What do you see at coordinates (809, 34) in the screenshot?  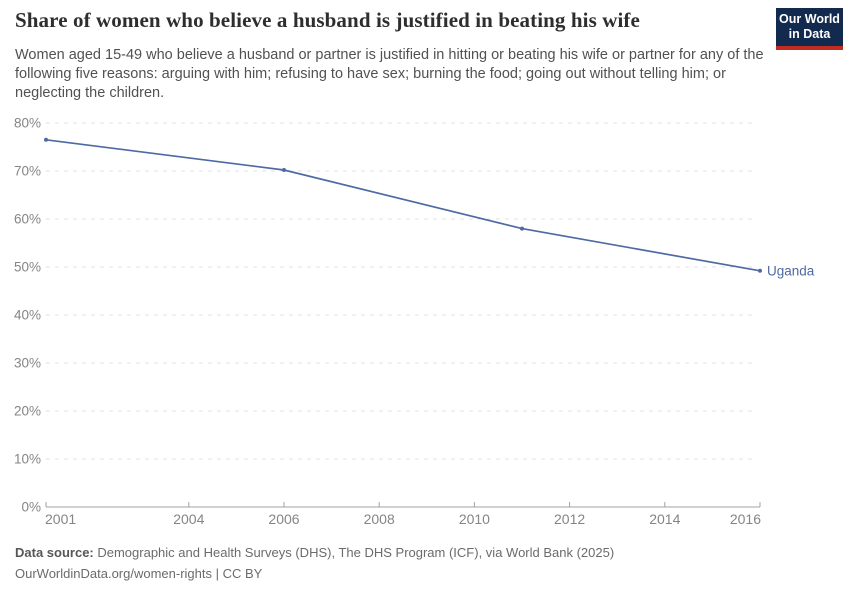 I see `owid-logo-line2: in Data` at bounding box center [809, 34].